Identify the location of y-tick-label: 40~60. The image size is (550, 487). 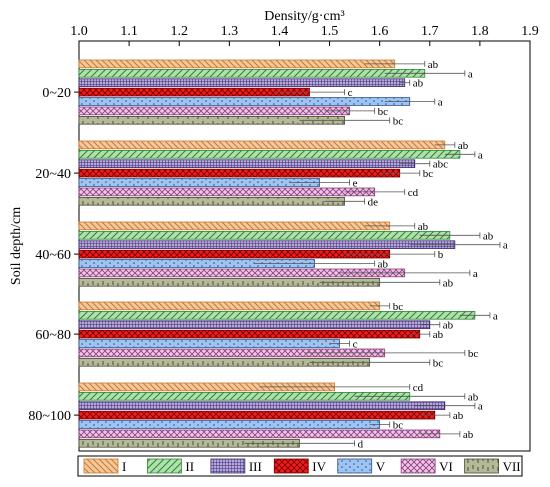
(53, 255).